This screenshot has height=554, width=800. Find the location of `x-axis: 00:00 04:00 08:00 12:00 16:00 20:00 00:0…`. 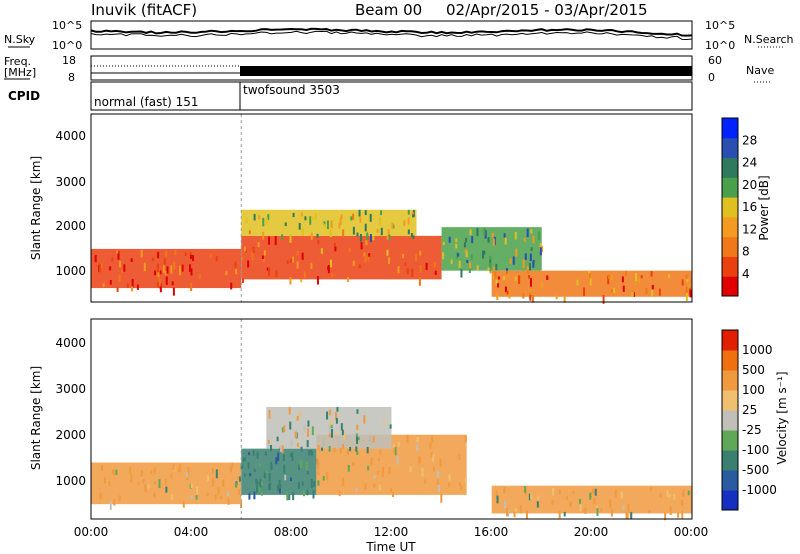

x-axis: 00:00 04:00 08:00 12:00 16:00 20:00 00:0… is located at coordinates (391, 539).